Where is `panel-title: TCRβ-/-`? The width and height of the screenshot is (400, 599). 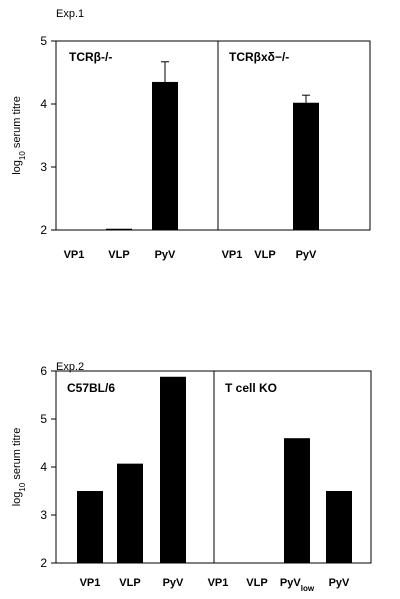
panel-title: TCRβ-/- is located at coordinates (90, 57).